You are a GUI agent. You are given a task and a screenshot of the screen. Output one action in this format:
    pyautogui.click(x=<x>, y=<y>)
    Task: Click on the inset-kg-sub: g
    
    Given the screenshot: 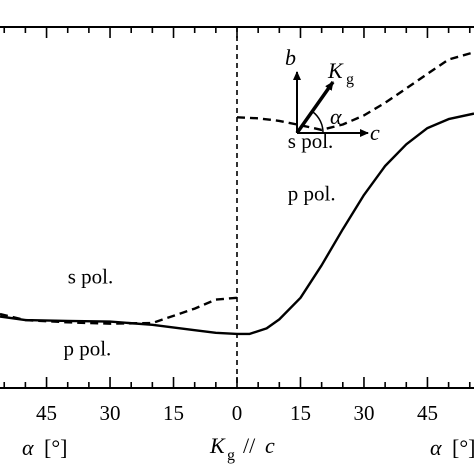 What is the action you would take?
    pyautogui.click(x=350, y=79)
    